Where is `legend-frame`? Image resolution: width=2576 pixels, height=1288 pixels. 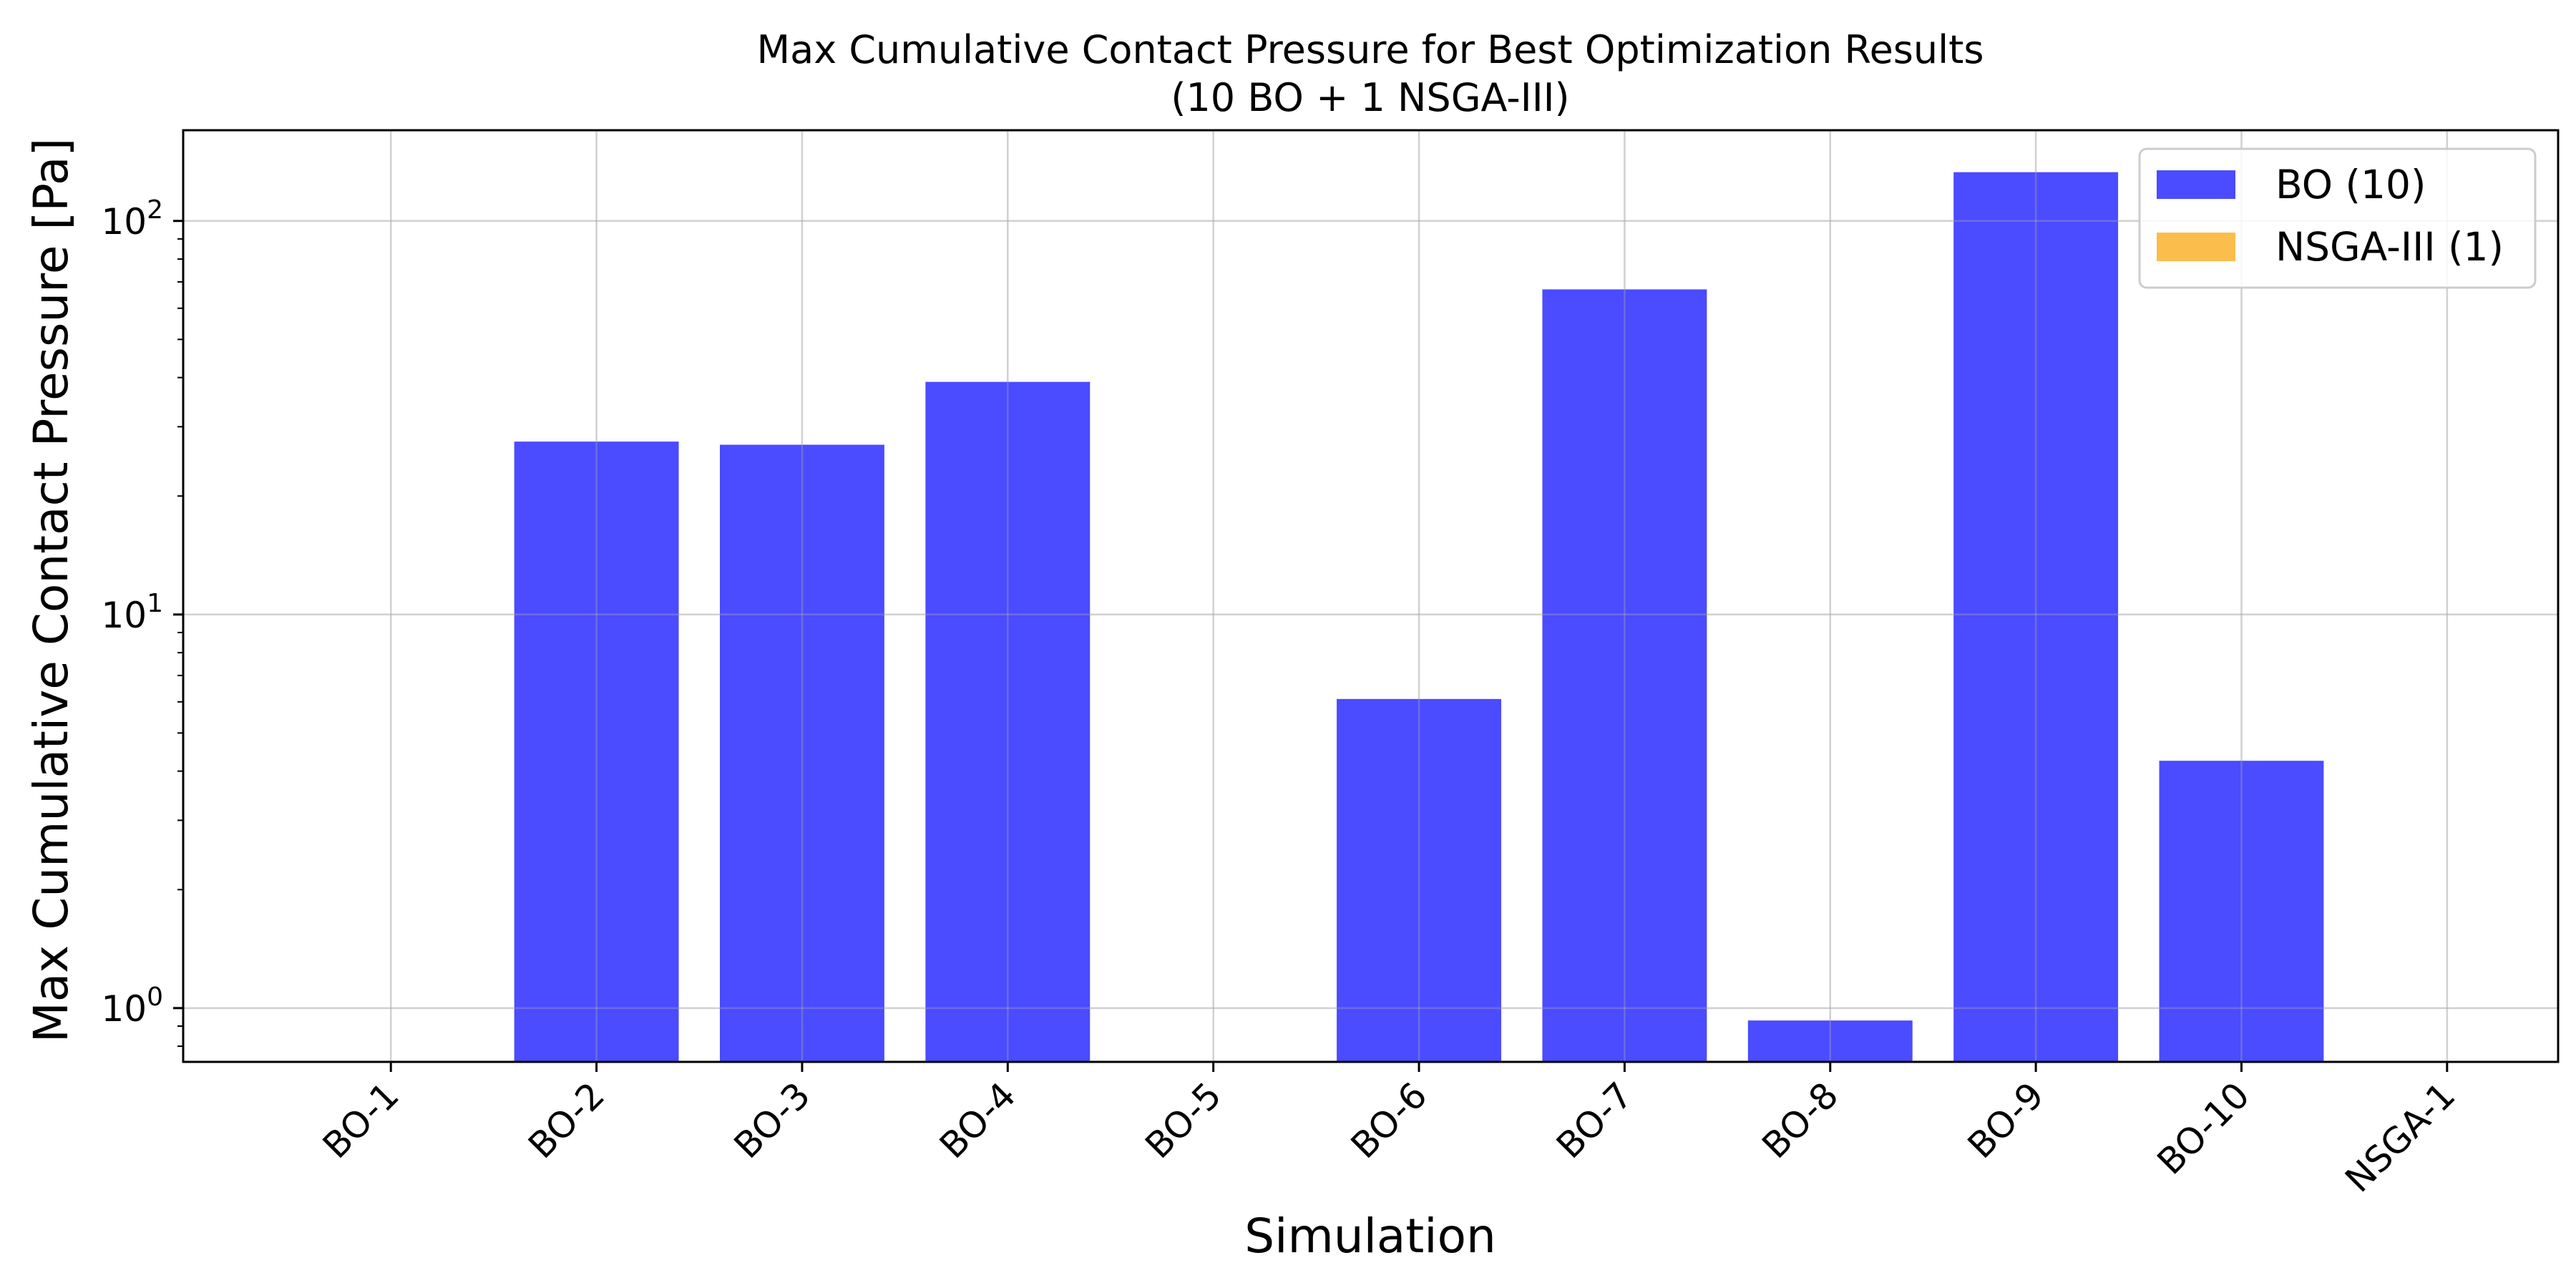
legend-frame is located at coordinates (2337, 218).